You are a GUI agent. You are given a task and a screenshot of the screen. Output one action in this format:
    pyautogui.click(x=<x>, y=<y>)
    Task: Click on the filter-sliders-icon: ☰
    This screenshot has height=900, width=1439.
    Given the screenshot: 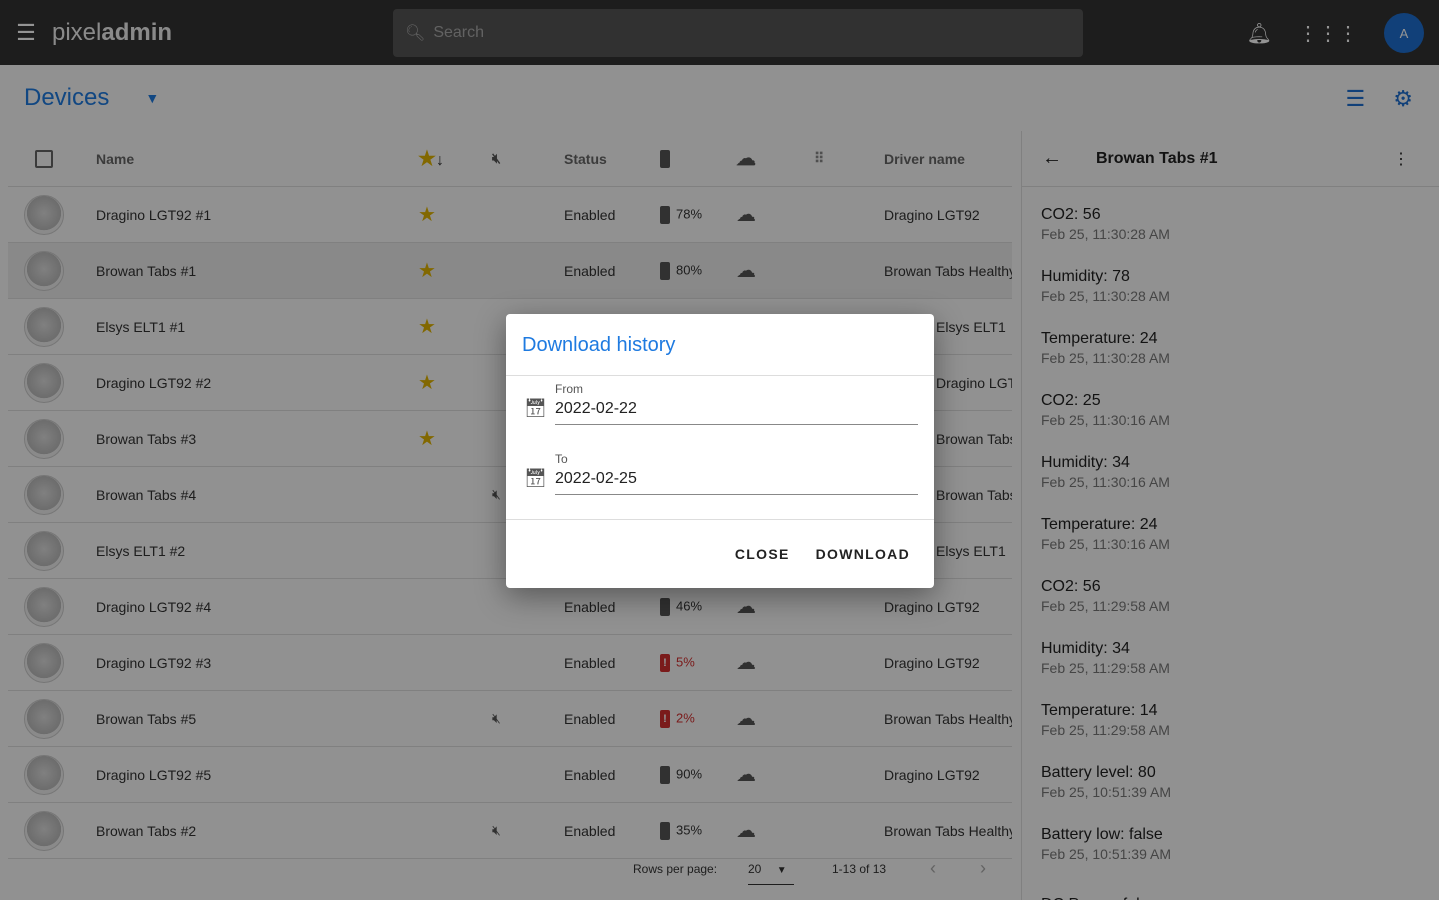 What is the action you would take?
    pyautogui.click(x=1355, y=98)
    